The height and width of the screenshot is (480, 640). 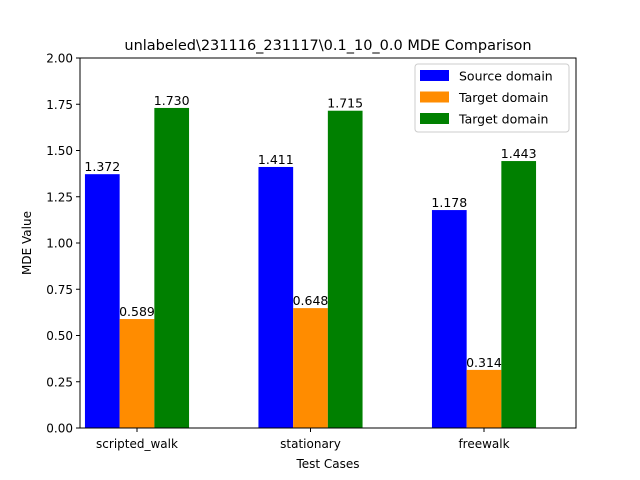 What do you see at coordinates (172, 100) in the screenshot?
I see `value-label: 1.730` at bounding box center [172, 100].